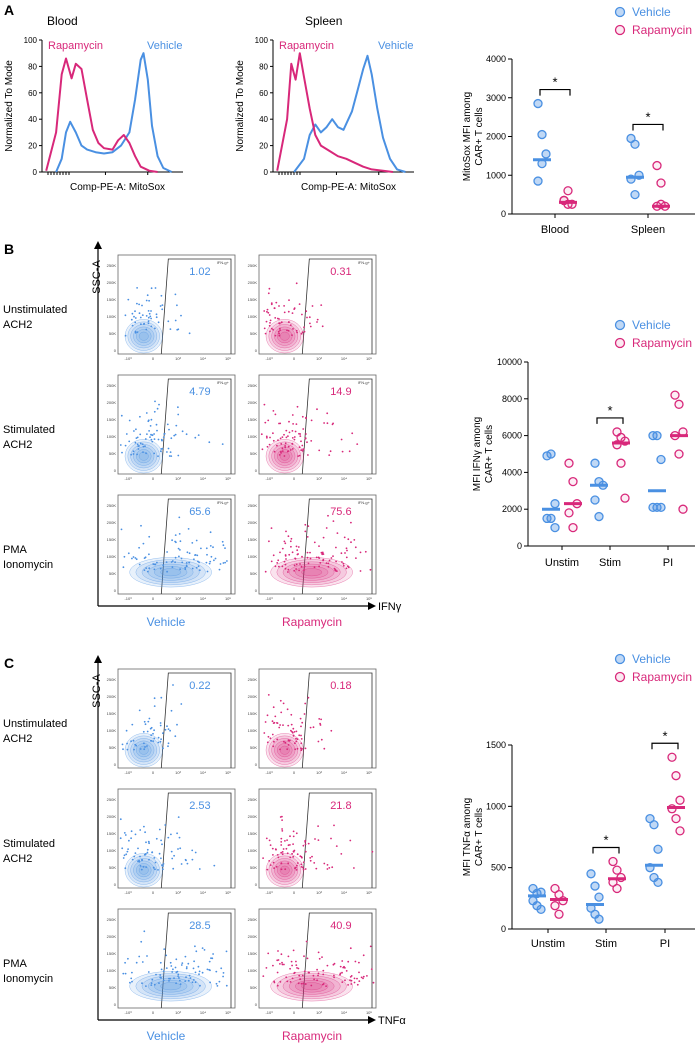 The width and height of the screenshot is (700, 1053). What do you see at coordinates (28, 979) in the screenshot?
I see `flow-row-label: Ionomycin` at bounding box center [28, 979].